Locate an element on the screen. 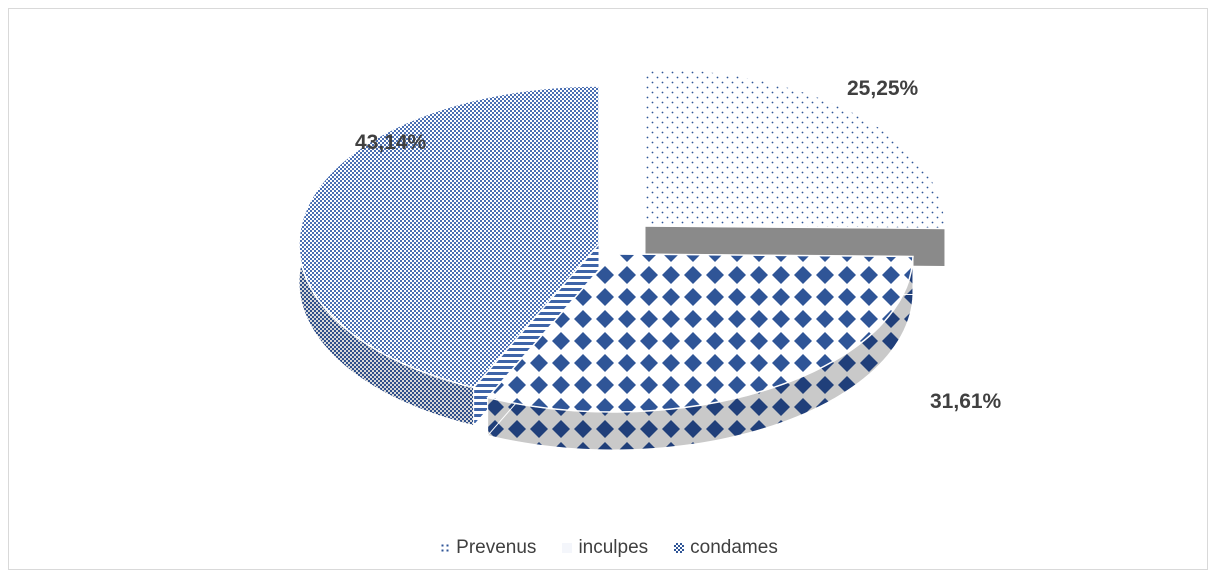 The width and height of the screenshot is (1218, 578). legend-swatch-inculpes is located at coordinates (567, 548).